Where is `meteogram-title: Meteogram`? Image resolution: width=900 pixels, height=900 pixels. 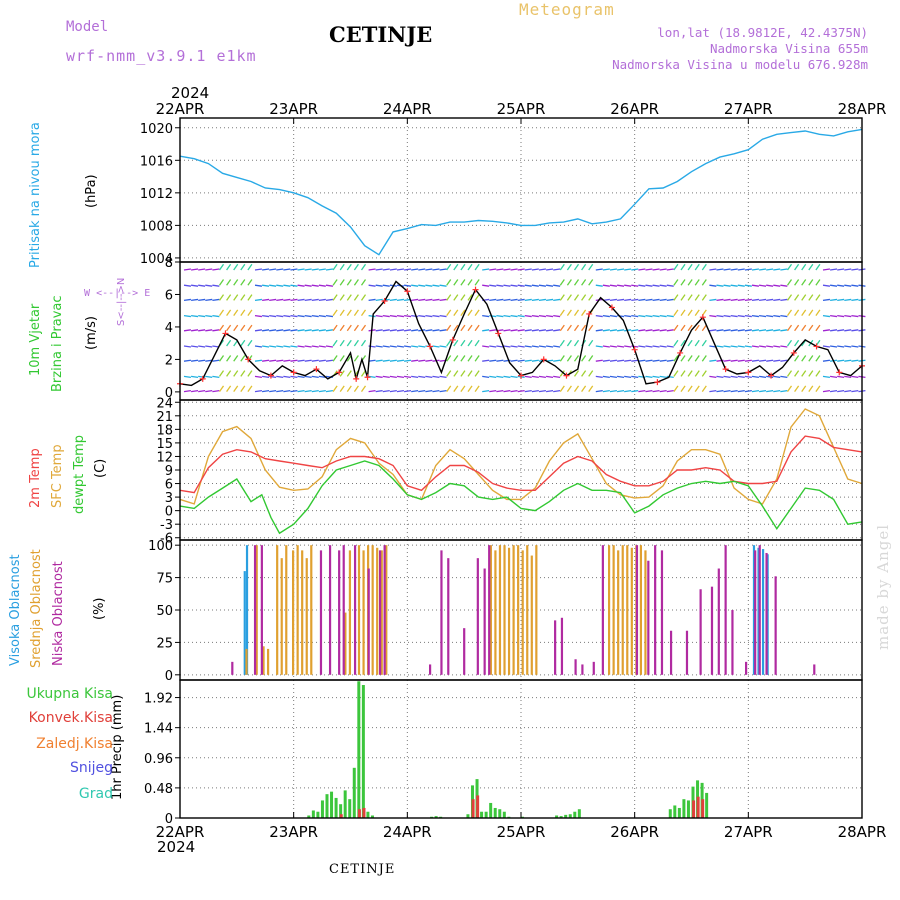
meteogram-title: Meteogram is located at coordinates (567, 9).